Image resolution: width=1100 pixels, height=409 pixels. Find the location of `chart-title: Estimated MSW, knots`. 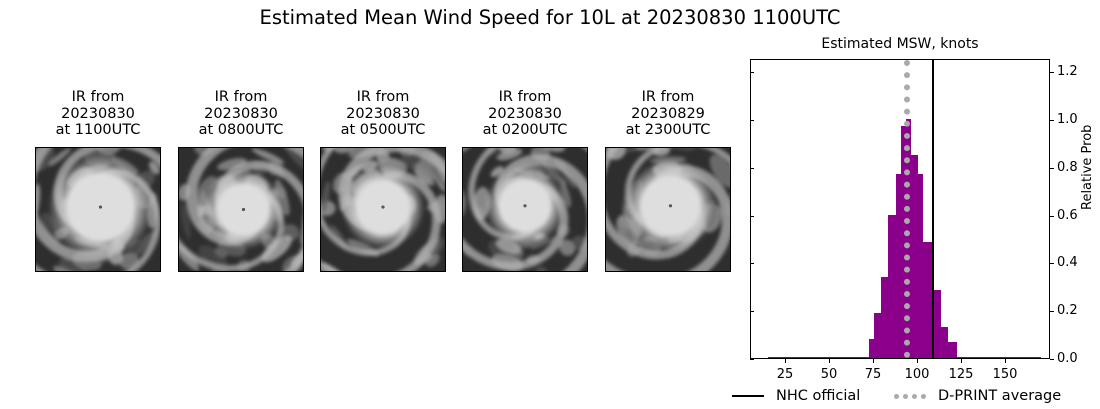

chart-title: Estimated MSW, knots is located at coordinates (900, 44).